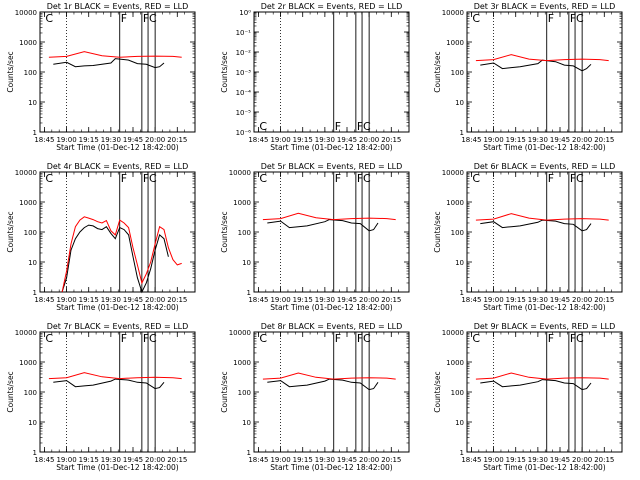 The width and height of the screenshot is (640, 480). Describe the element at coordinates (244, 53) in the screenshot. I see `y-tick-label: 10⁻²` at that location.